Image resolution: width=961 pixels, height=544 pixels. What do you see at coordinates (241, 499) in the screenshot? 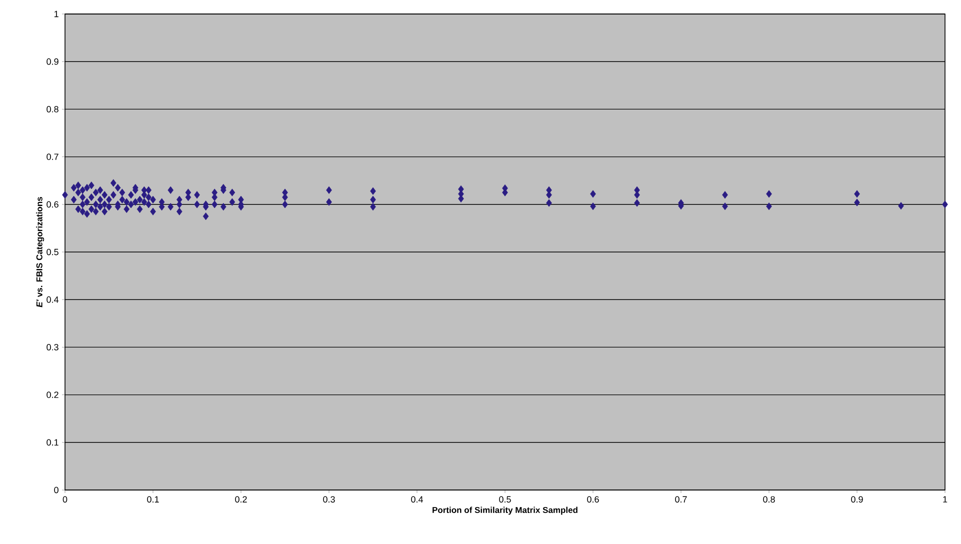
I see `x-tick-label: 0.2` at bounding box center [241, 499].